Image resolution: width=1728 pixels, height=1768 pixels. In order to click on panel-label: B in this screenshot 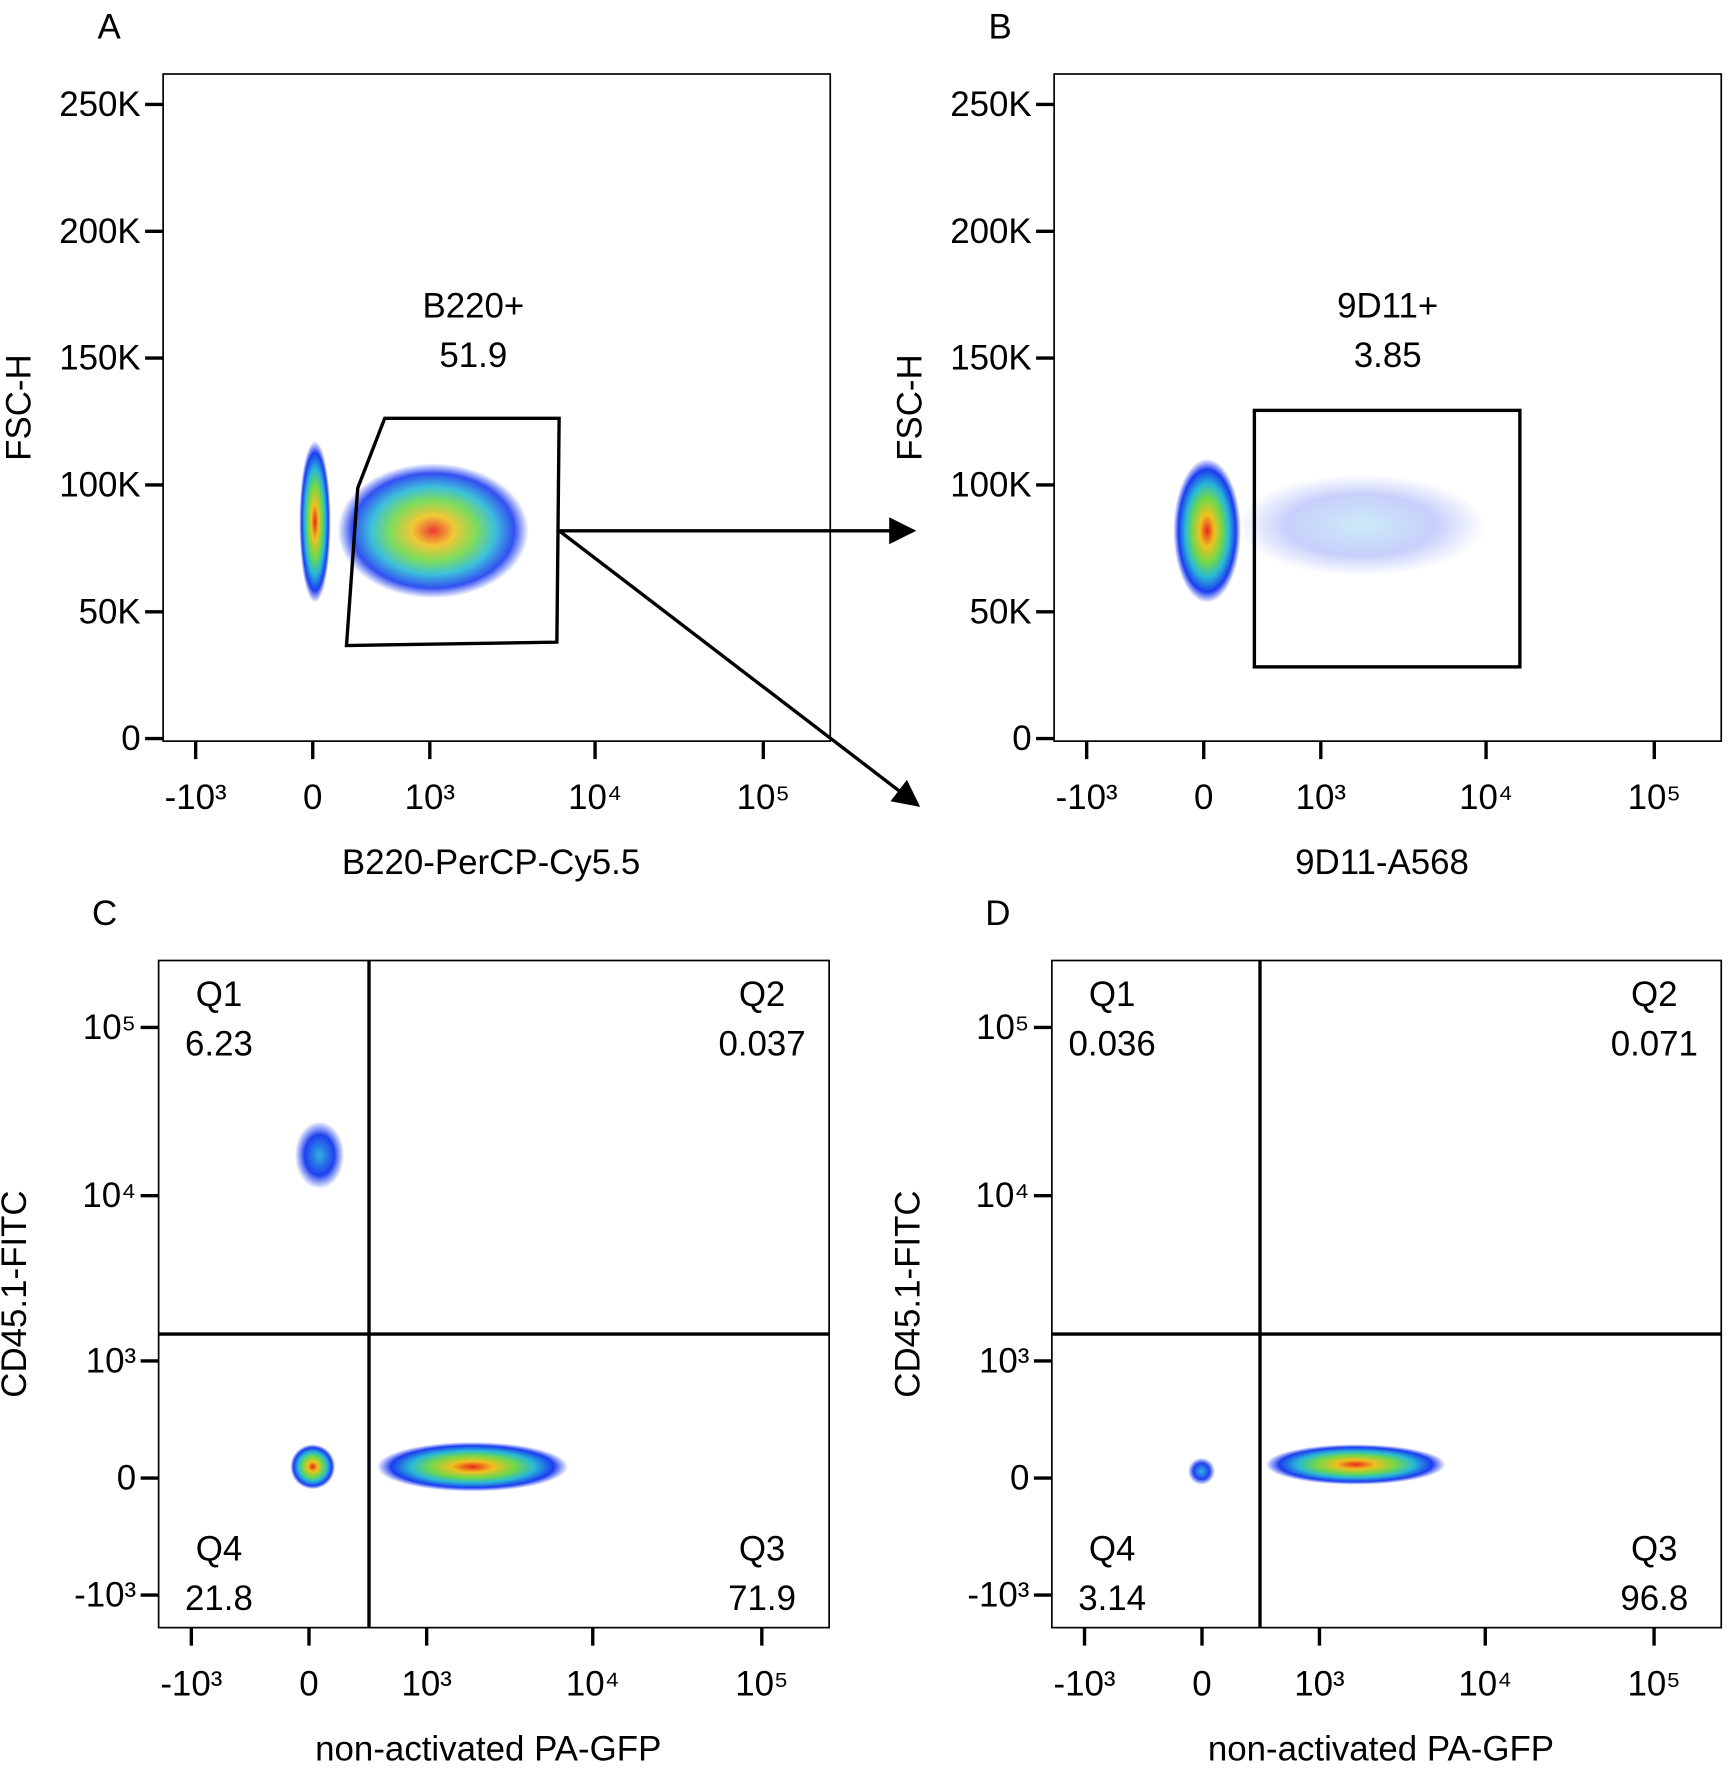, I will do `click(999, 26)`.